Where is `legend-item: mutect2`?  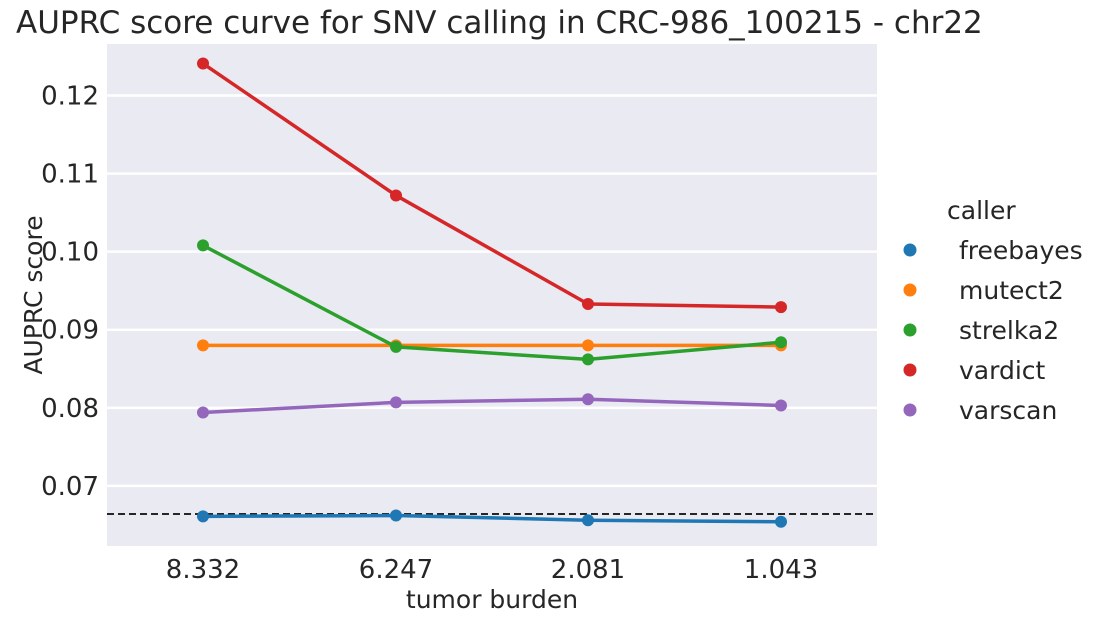
legend-item: mutect2 is located at coordinates (983, 290).